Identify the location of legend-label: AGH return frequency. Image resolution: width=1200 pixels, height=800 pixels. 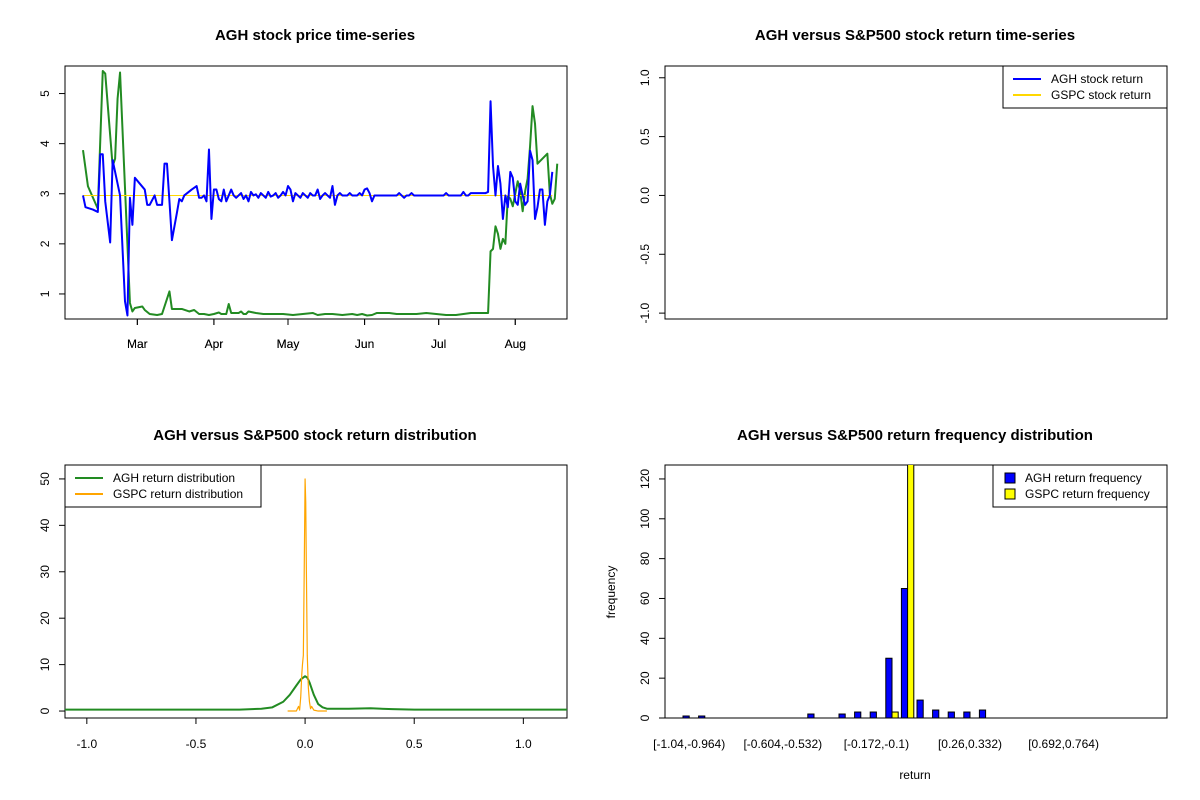
(1083, 478).